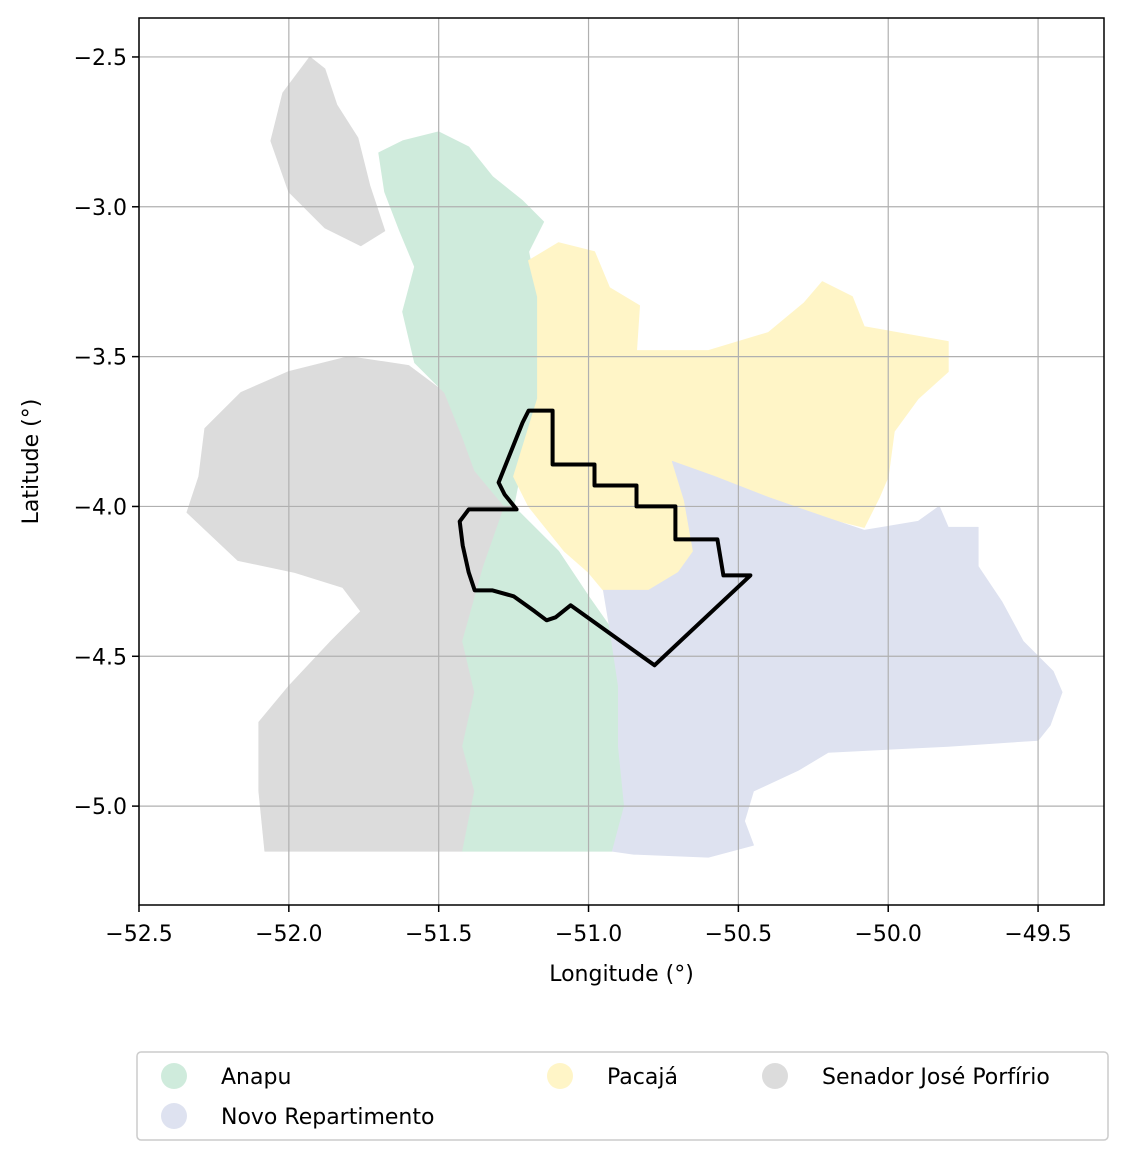  Describe the element at coordinates (100, 507) in the screenshot. I see `y-tick-label: −4.0` at that location.